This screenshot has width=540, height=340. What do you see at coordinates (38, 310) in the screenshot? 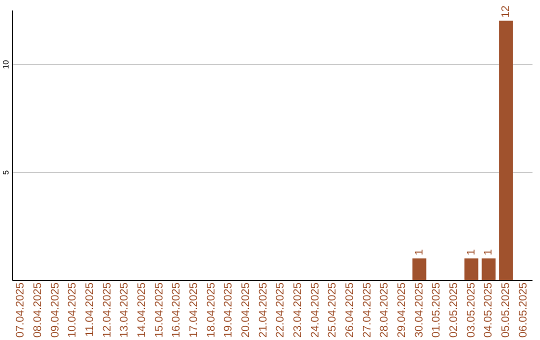
I see `x-tick-label: 08.04.2025` at bounding box center [38, 310].